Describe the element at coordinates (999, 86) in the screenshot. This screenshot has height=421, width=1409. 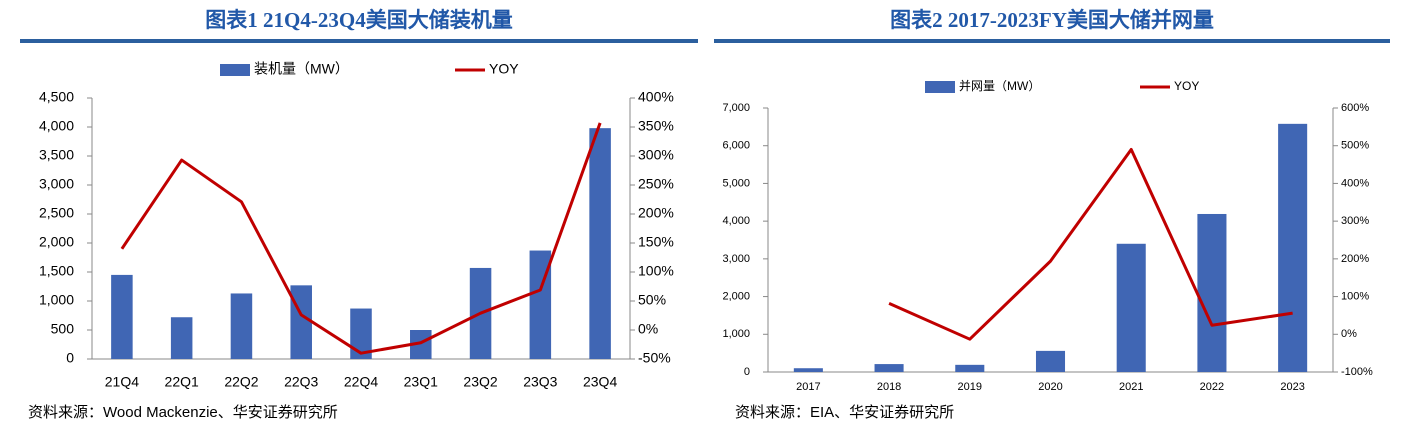
I see `legend-label: 并网量（MW）` at that location.